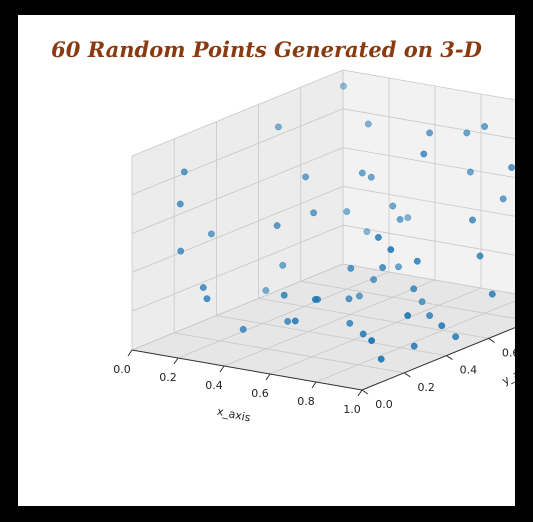 This screenshot has height=522, width=533. What do you see at coordinates (266, 49) in the screenshot?
I see `chart-title: 60 Random Points Generated on 3-D` at bounding box center [266, 49].